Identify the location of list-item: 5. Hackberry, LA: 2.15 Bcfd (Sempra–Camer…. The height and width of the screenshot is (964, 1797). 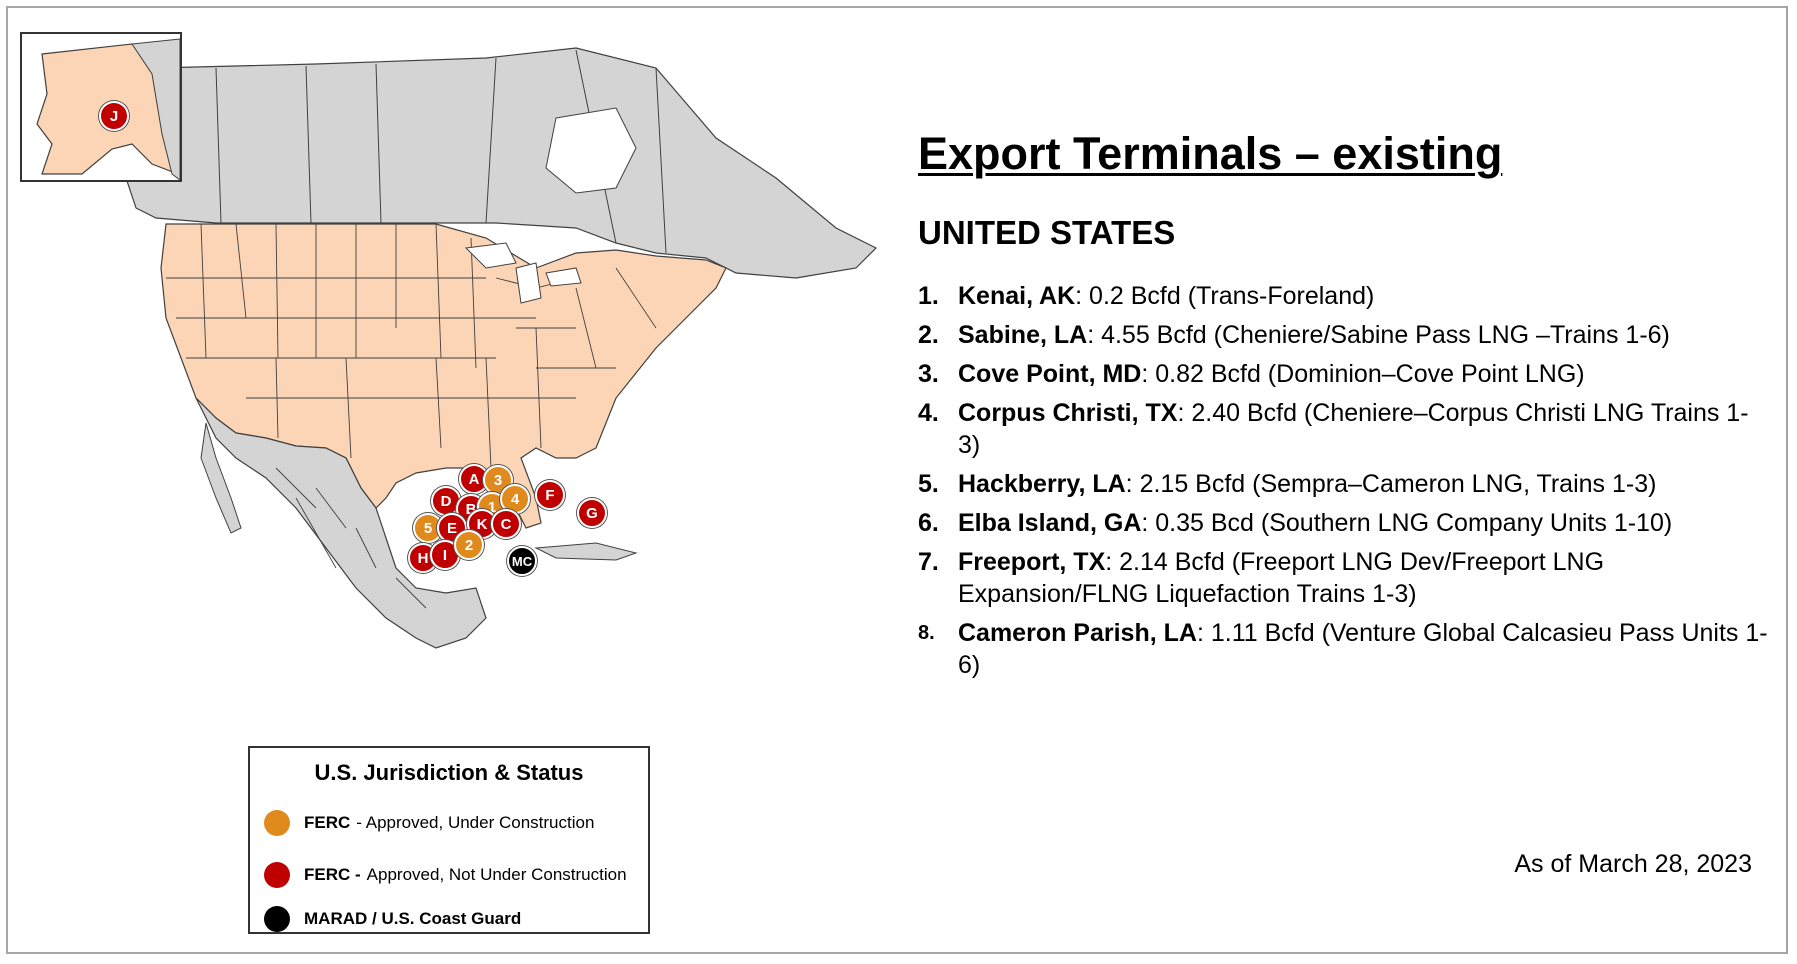
(1343, 484).